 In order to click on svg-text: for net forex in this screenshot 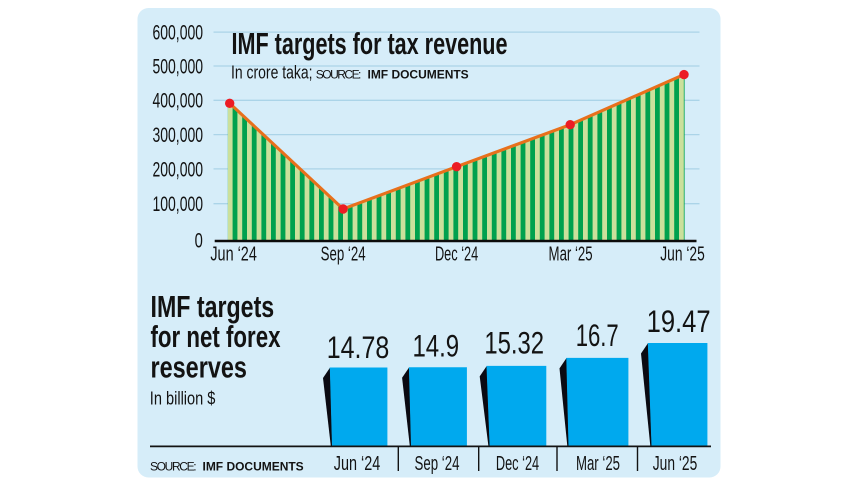, I will do `click(216, 336)`.